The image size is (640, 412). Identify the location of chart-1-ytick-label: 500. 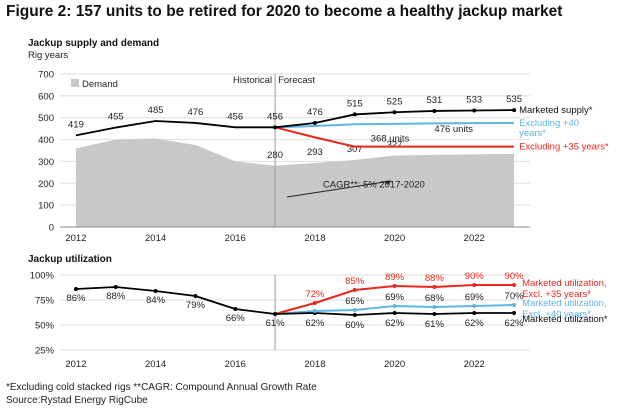
(46, 118).